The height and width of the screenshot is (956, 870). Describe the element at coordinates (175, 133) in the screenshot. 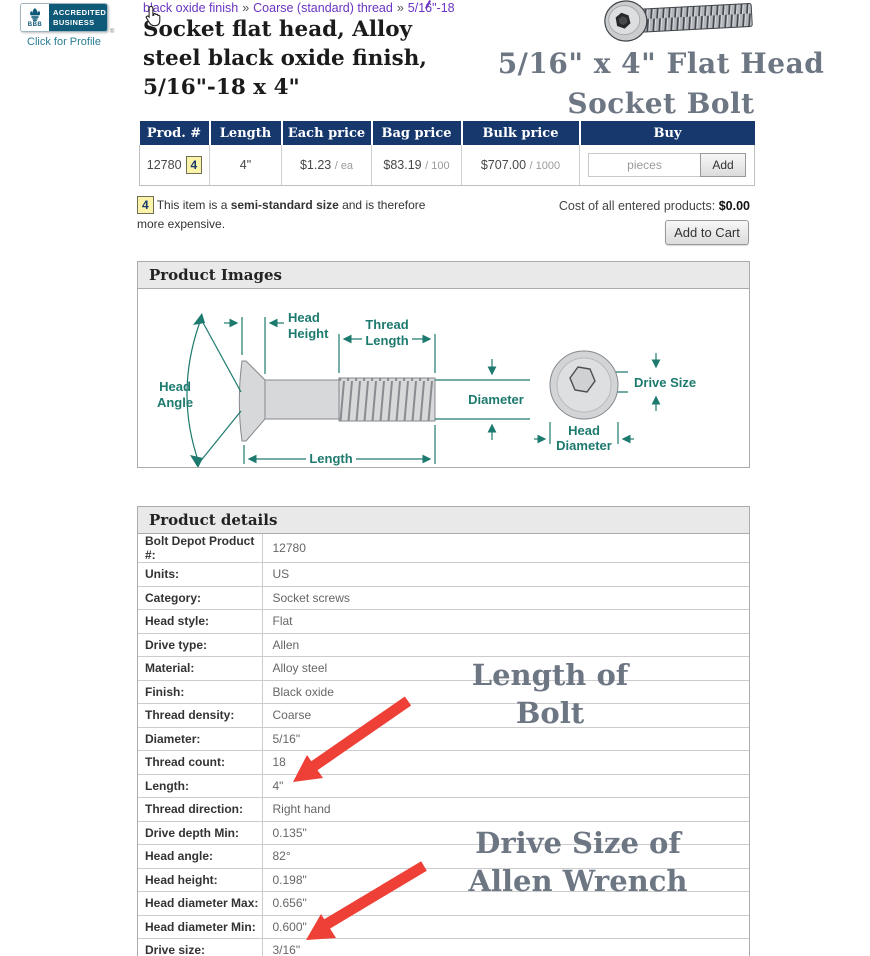

I see `col-header-prod: Prod. #` at that location.